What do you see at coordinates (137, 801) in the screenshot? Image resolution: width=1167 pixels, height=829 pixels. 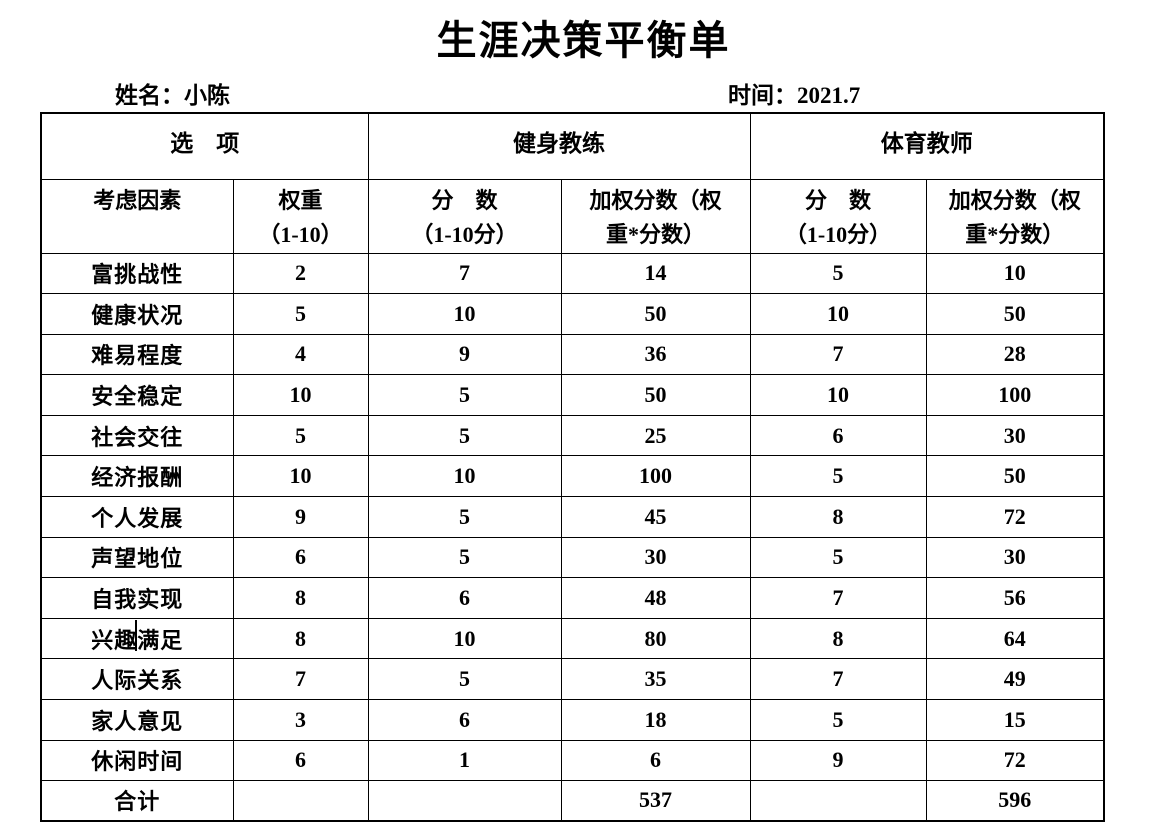 I see `total-label-cell: 合计` at bounding box center [137, 801].